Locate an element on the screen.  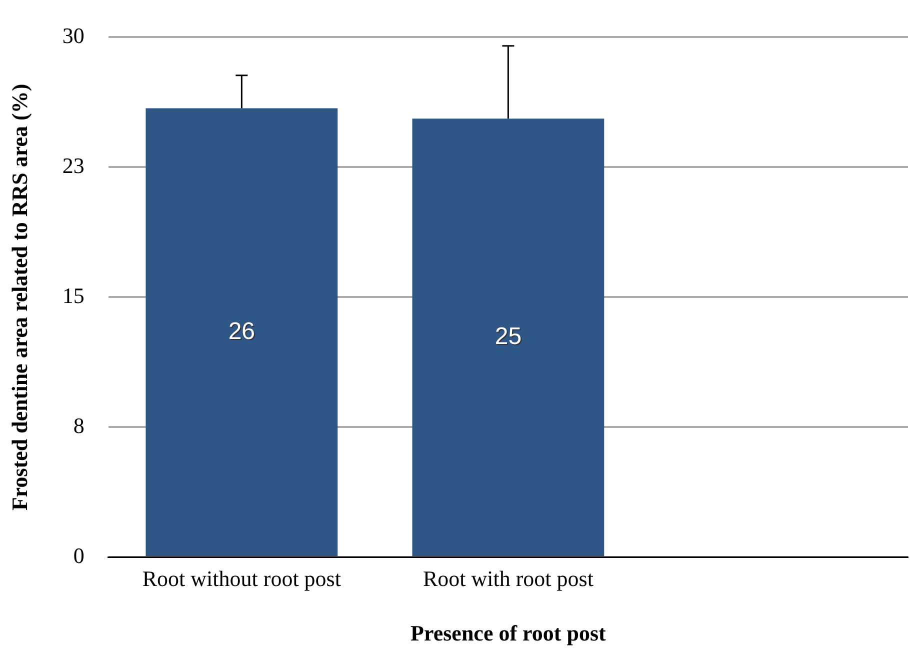
data-label: 26 is located at coordinates (242, 331).